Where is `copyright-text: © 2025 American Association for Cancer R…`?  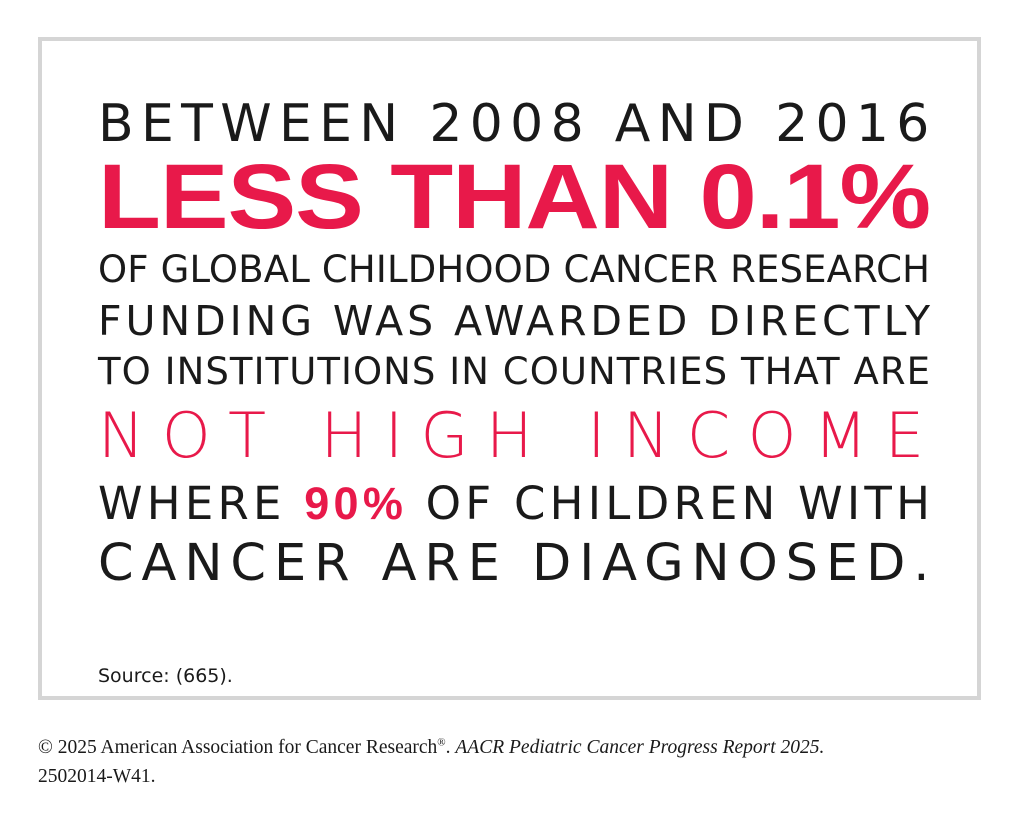 copyright-text: © 2025 American Association for Cancer R… is located at coordinates (238, 747).